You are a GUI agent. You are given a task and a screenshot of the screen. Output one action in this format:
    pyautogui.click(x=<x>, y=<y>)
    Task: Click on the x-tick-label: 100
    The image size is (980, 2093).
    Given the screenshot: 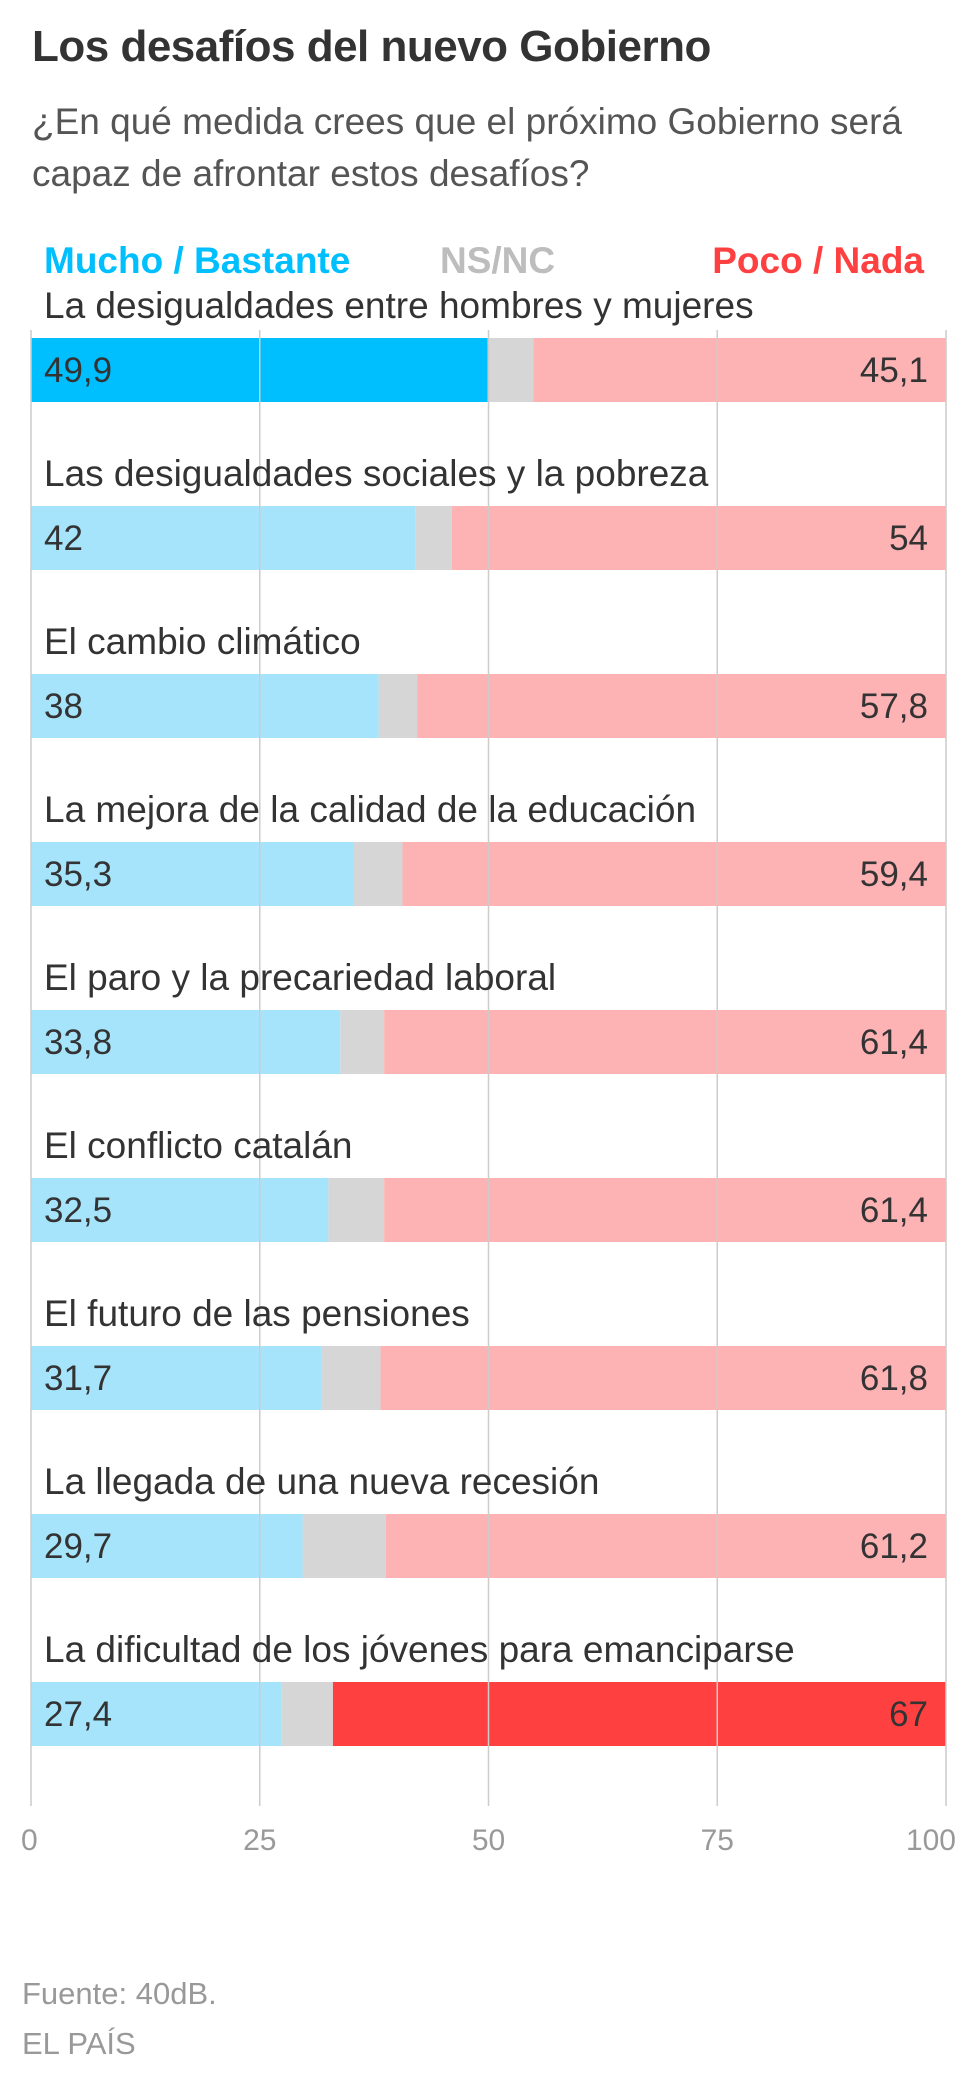 What is the action you would take?
    pyautogui.click(x=931, y=1840)
    